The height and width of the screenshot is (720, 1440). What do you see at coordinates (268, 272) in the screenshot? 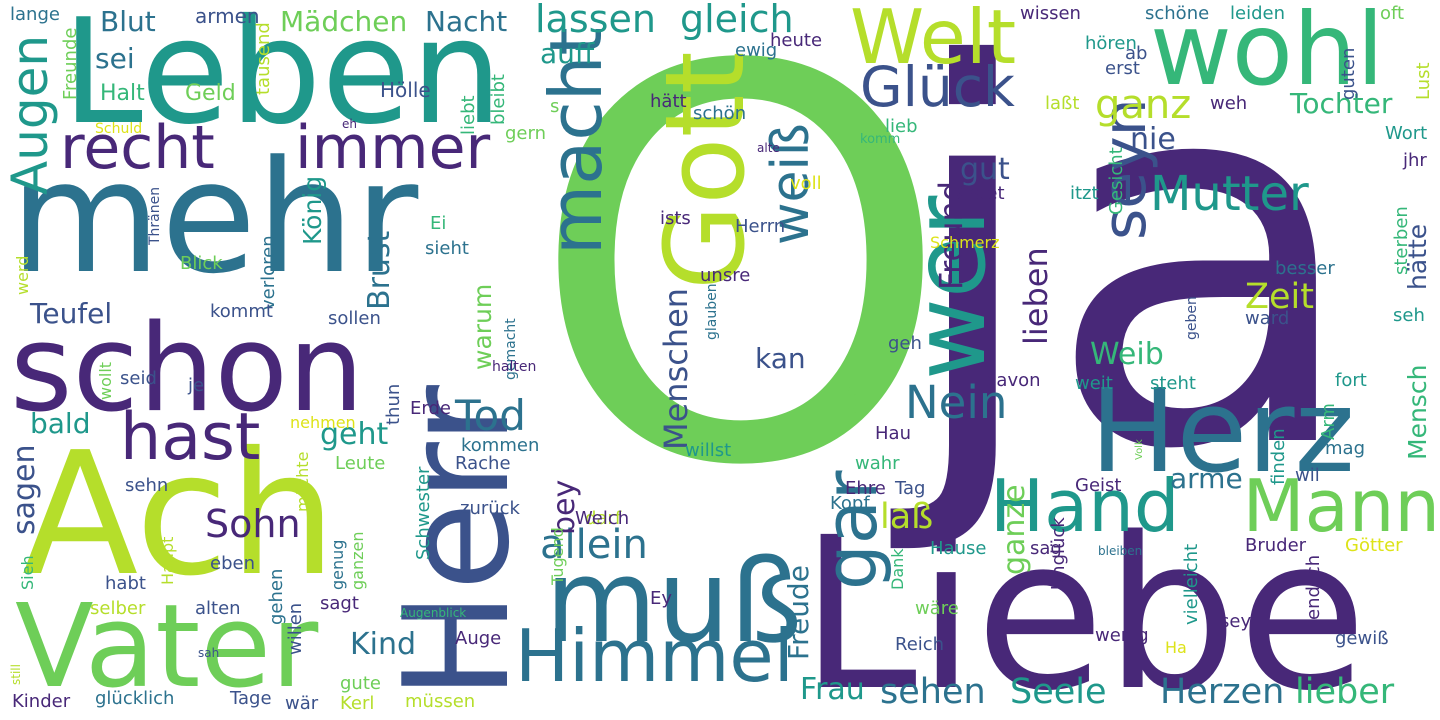
I see `word-verloren: verloren` at bounding box center [268, 272].